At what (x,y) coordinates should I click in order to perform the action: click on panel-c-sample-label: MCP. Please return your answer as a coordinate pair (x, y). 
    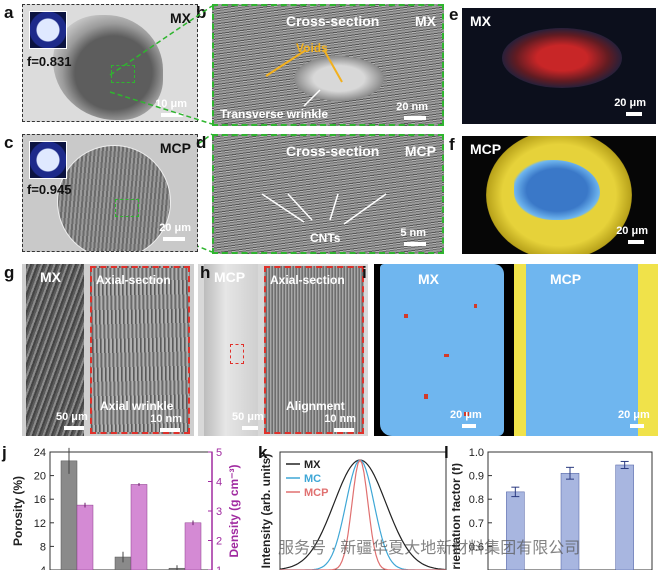
    Looking at the image, I should click on (175, 148).